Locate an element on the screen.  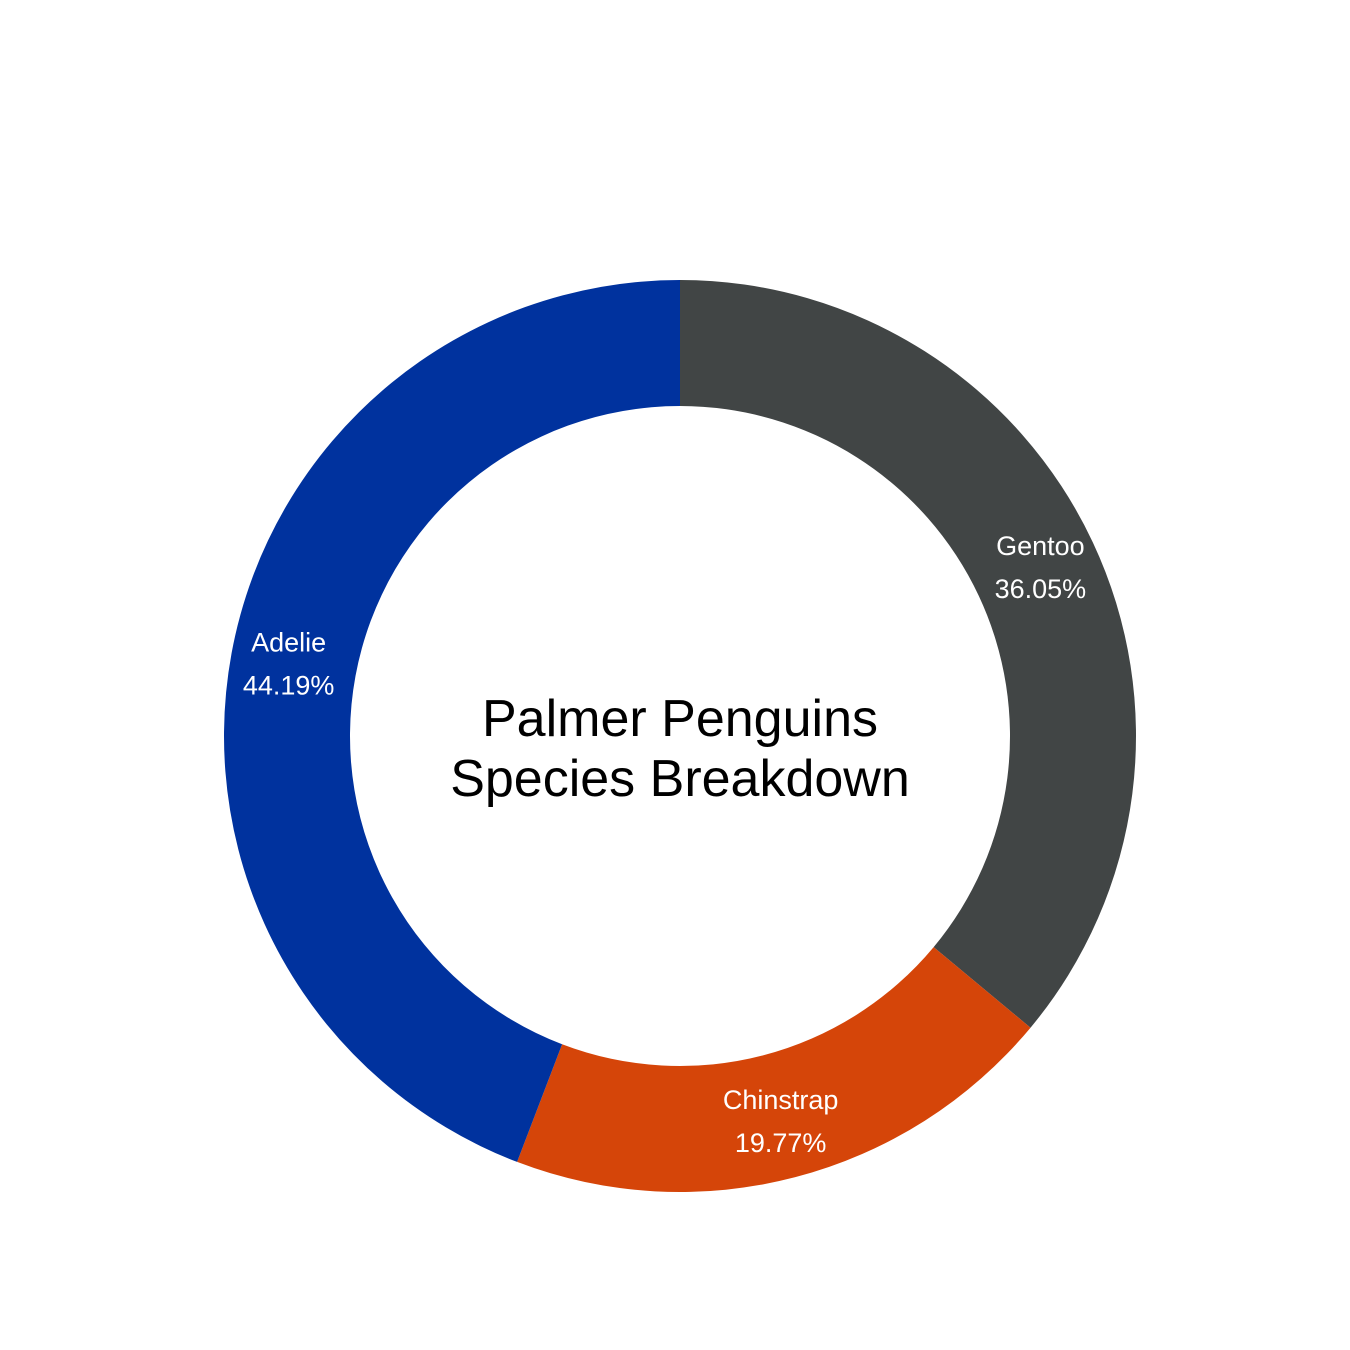
chart-title-line-2: Species Breakdown is located at coordinates (680, 779).